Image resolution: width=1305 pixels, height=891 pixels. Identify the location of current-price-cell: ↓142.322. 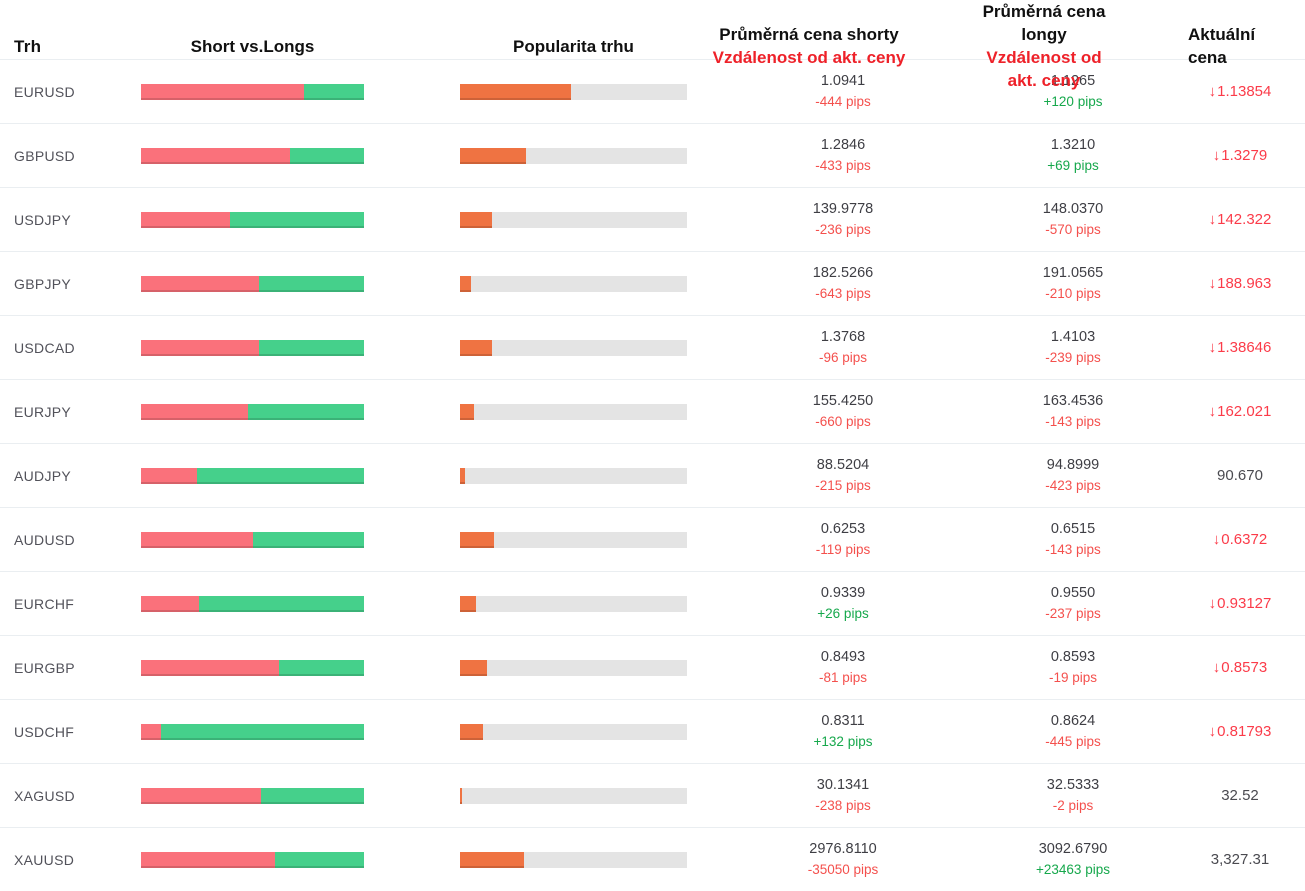
(1226, 219).